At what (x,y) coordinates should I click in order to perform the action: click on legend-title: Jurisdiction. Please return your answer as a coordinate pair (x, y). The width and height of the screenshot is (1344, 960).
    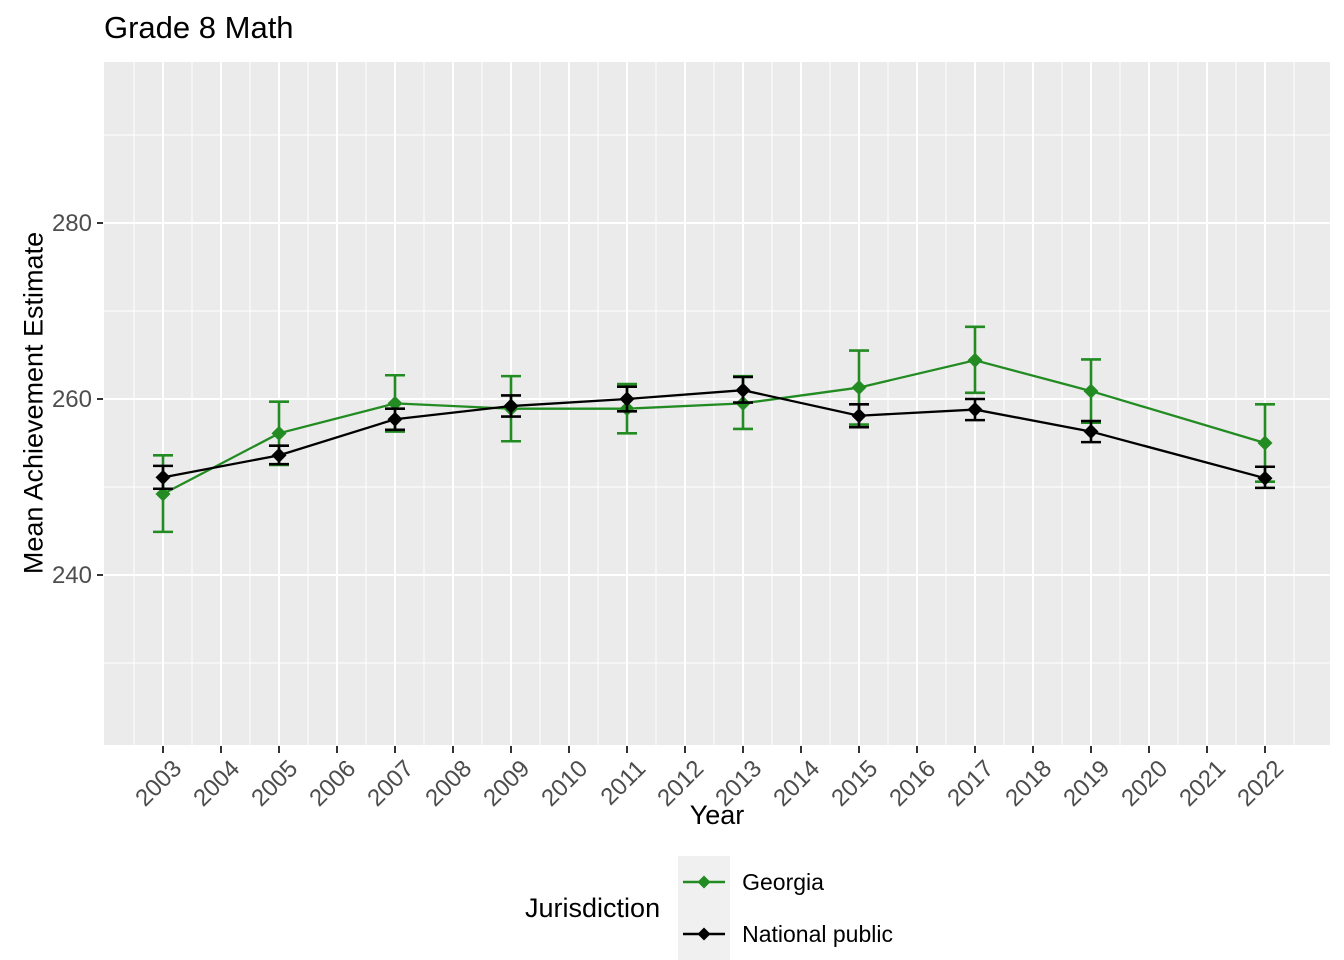
    Looking at the image, I should click on (593, 907).